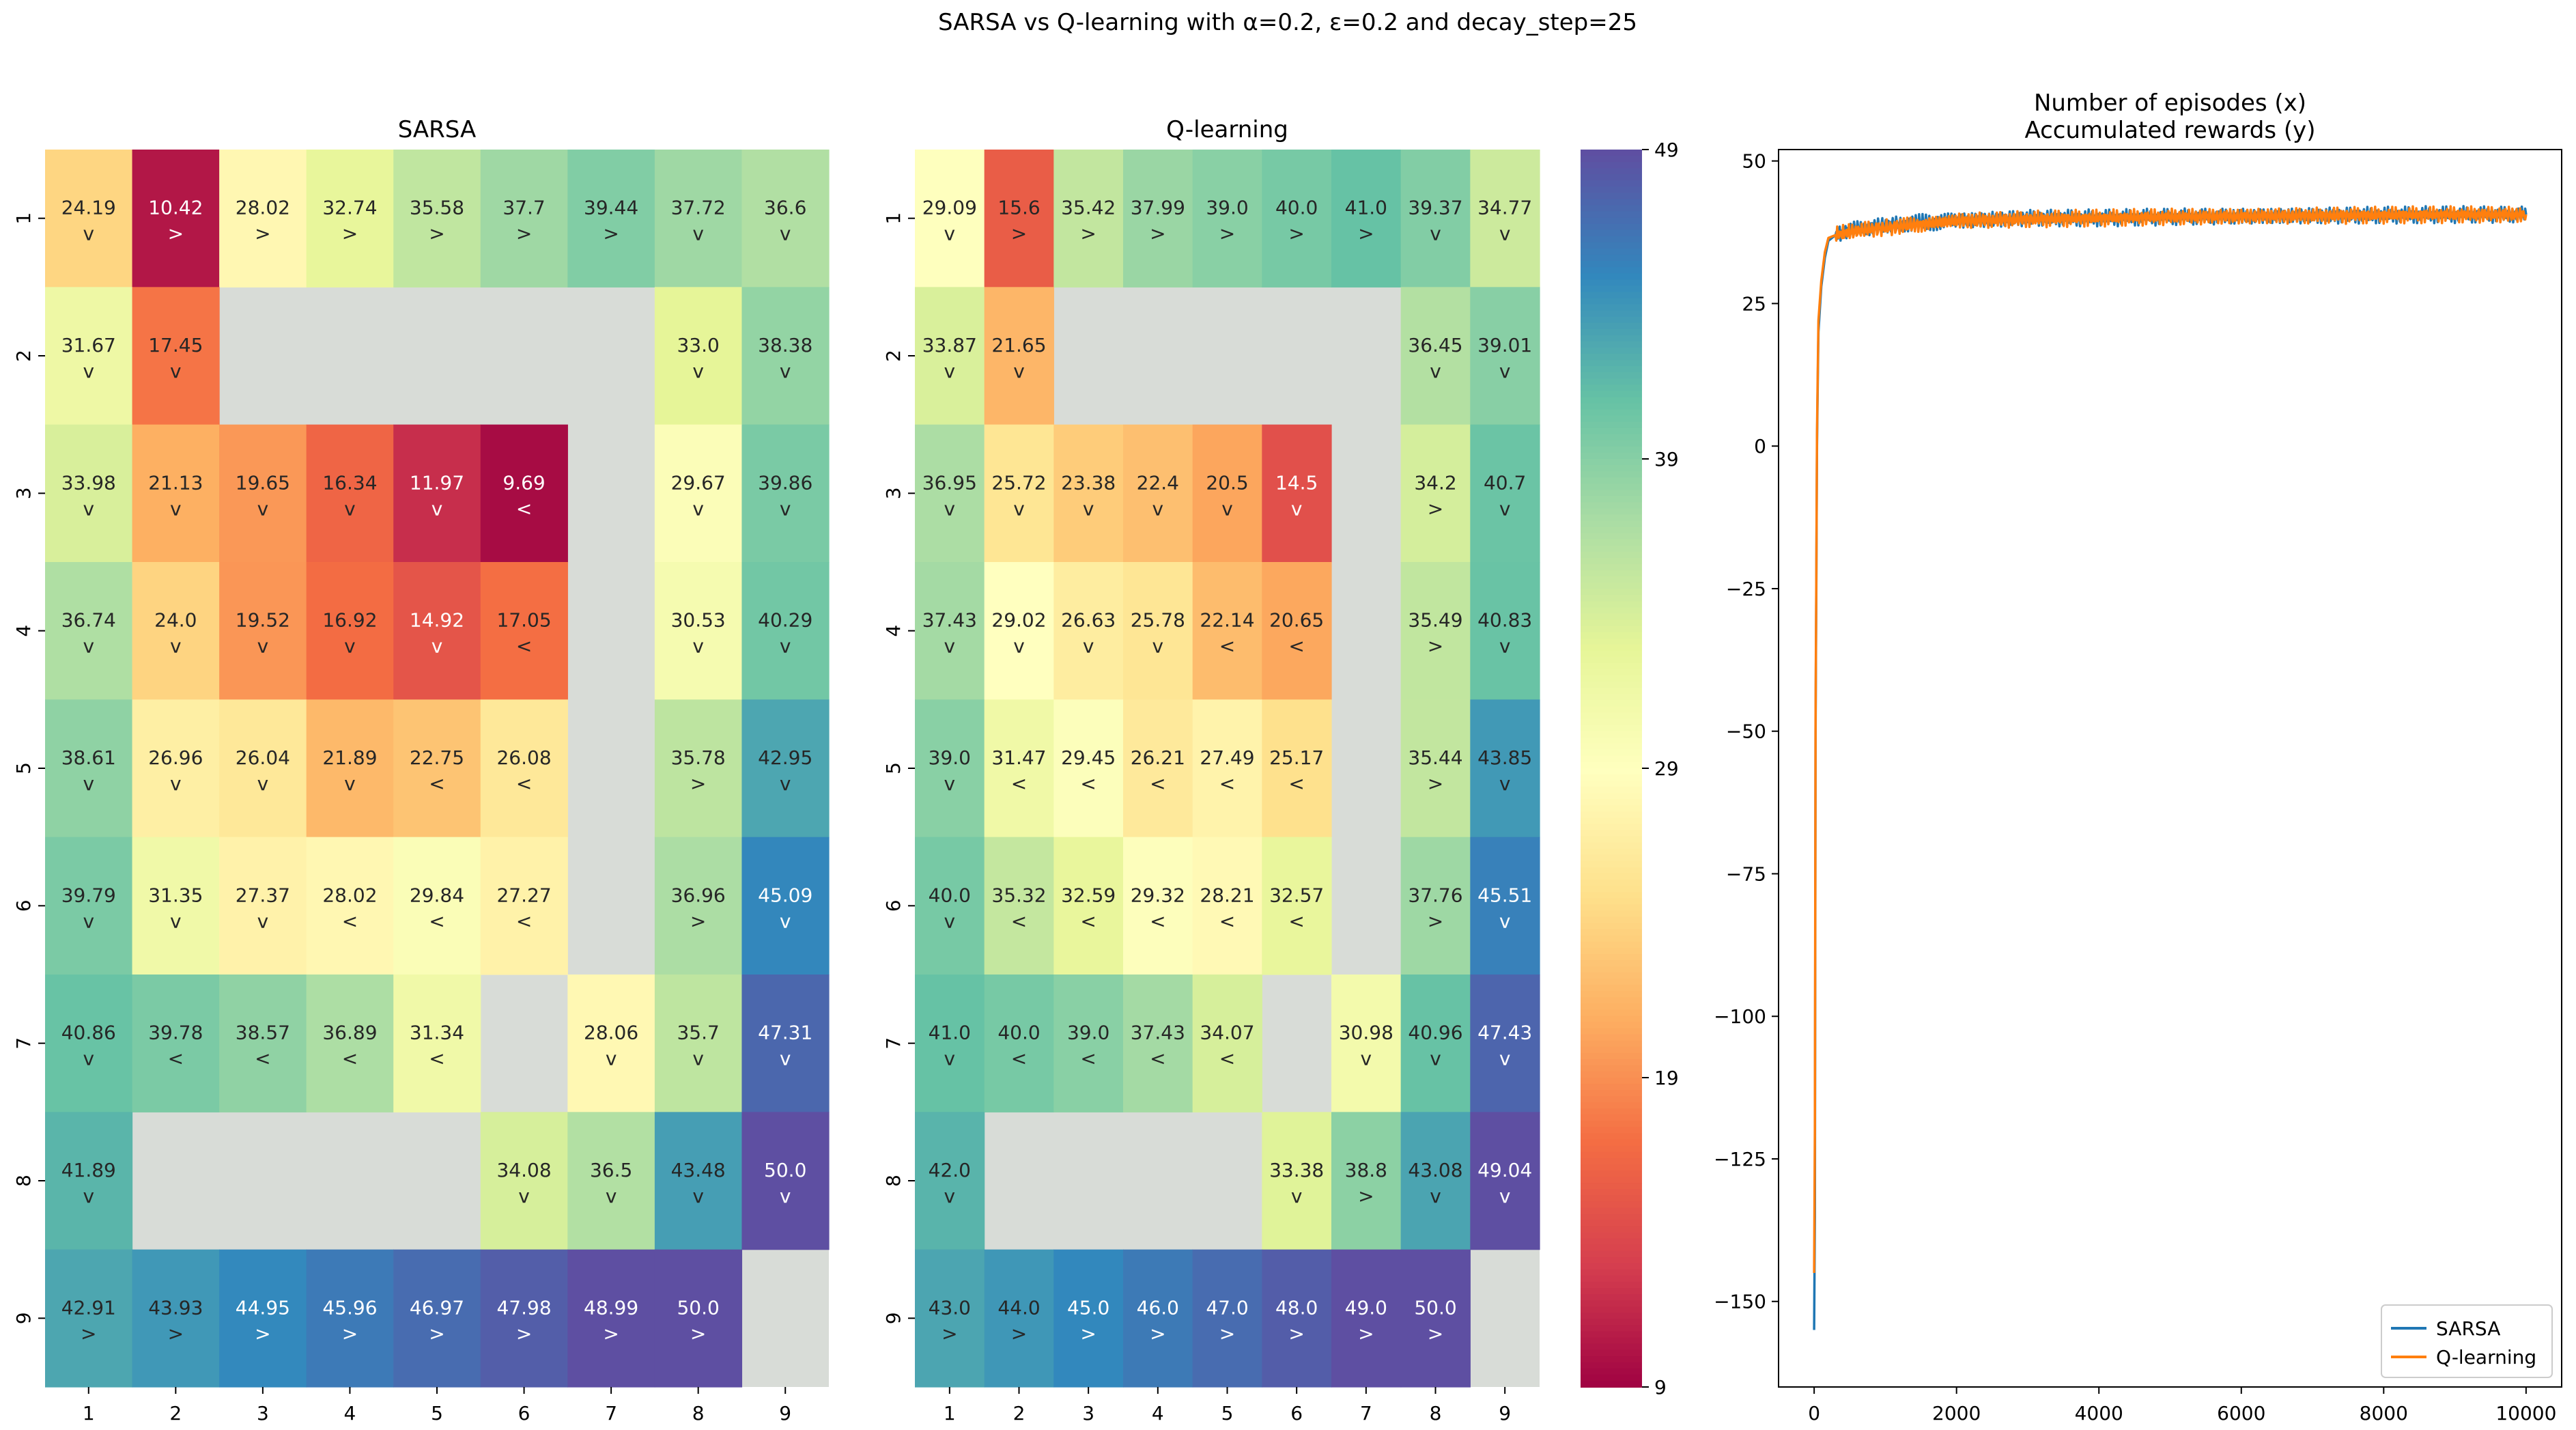 The image size is (2576, 1430). Describe the element at coordinates (1666, 1078) in the screenshot. I see `colorbar-tick-label: 19` at that location.